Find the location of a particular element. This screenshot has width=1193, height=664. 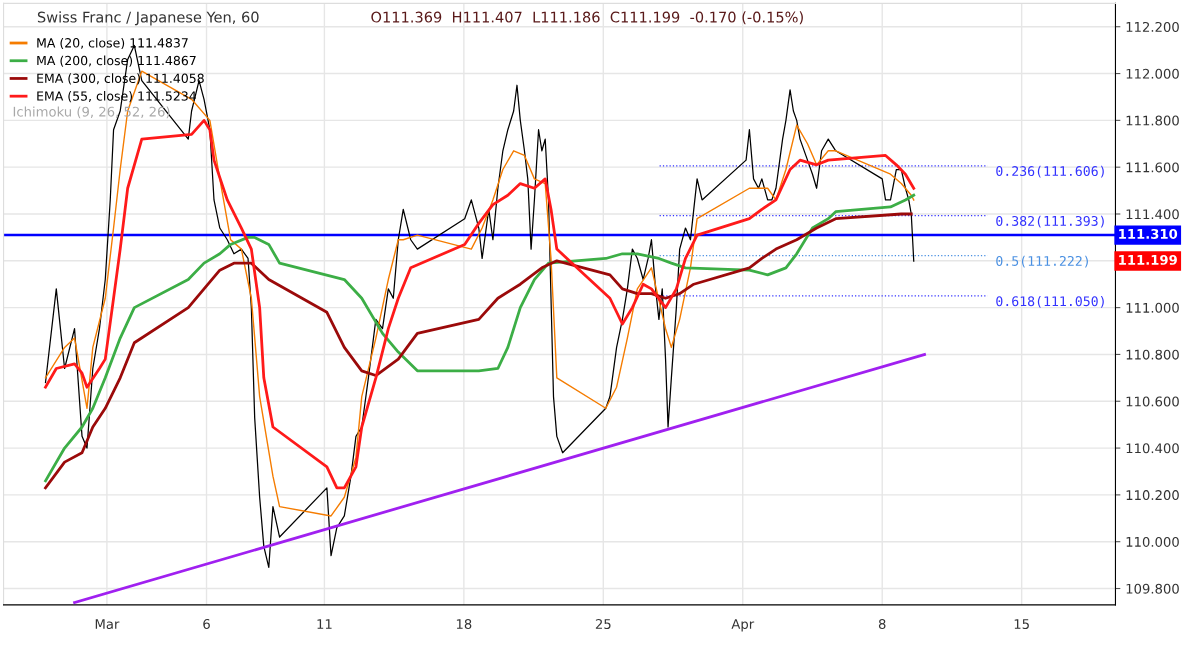

x-tick-label: 18 is located at coordinates (464, 624).